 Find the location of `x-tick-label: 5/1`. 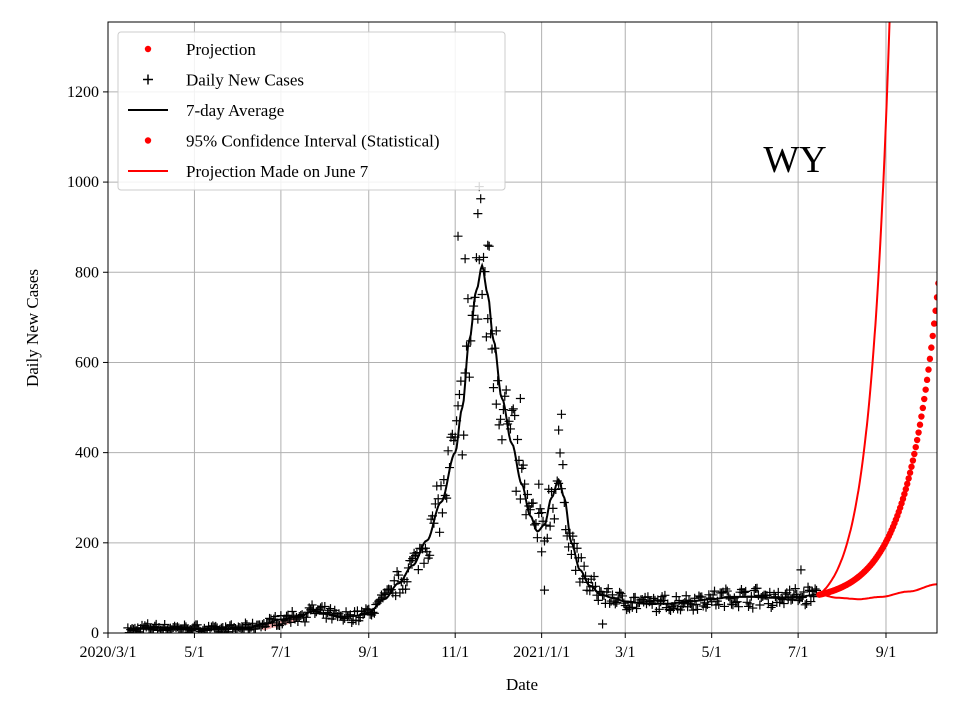

x-tick-label: 5/1 is located at coordinates (194, 652).